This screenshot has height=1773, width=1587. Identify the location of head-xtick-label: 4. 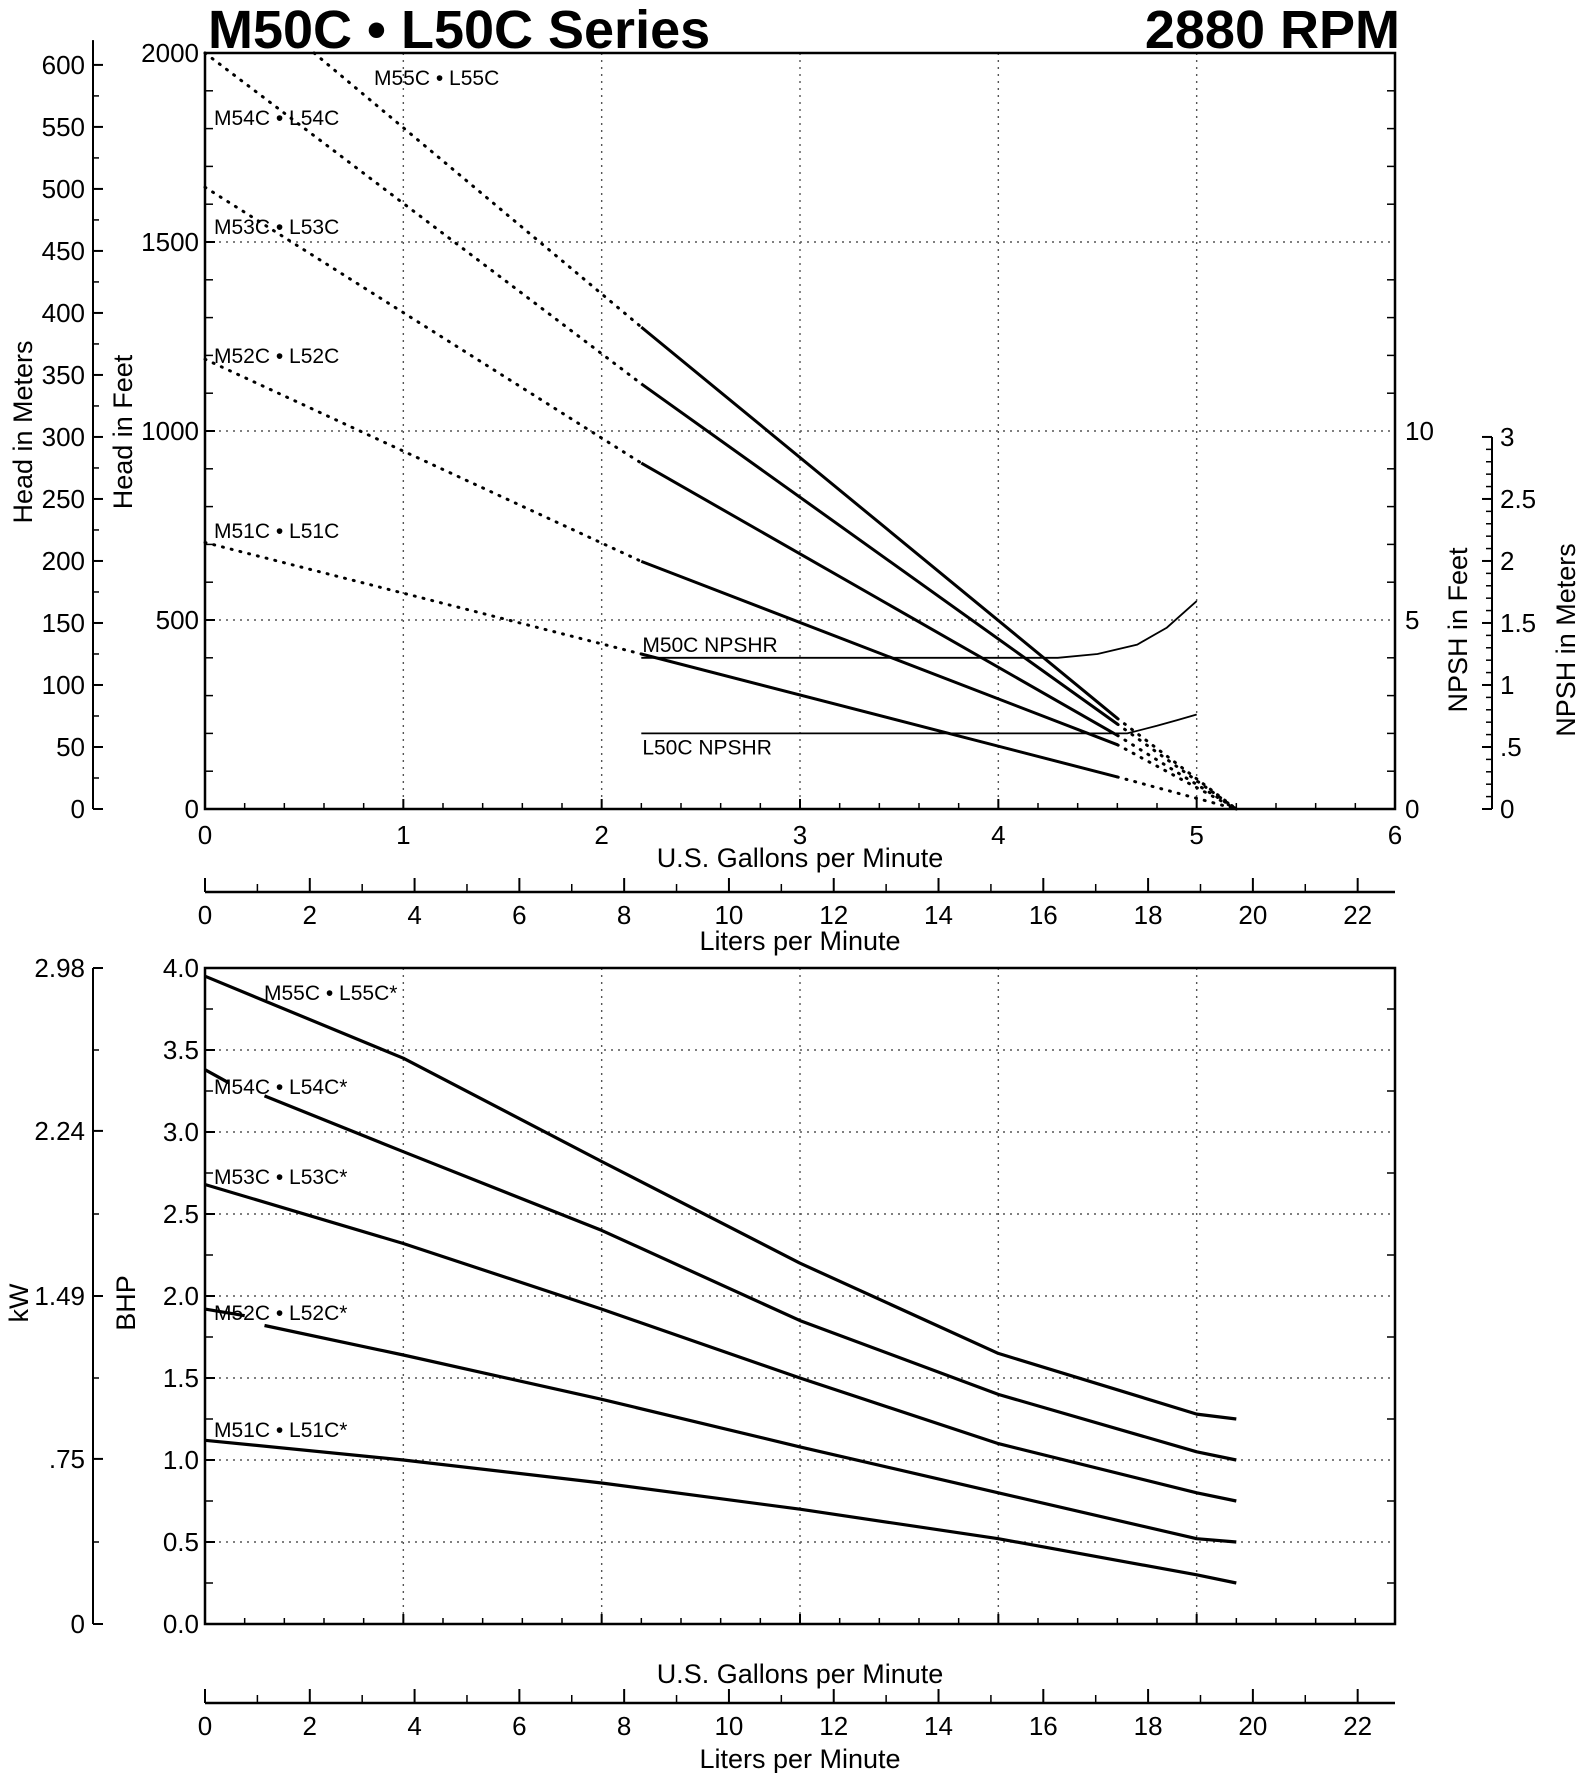
(998, 835).